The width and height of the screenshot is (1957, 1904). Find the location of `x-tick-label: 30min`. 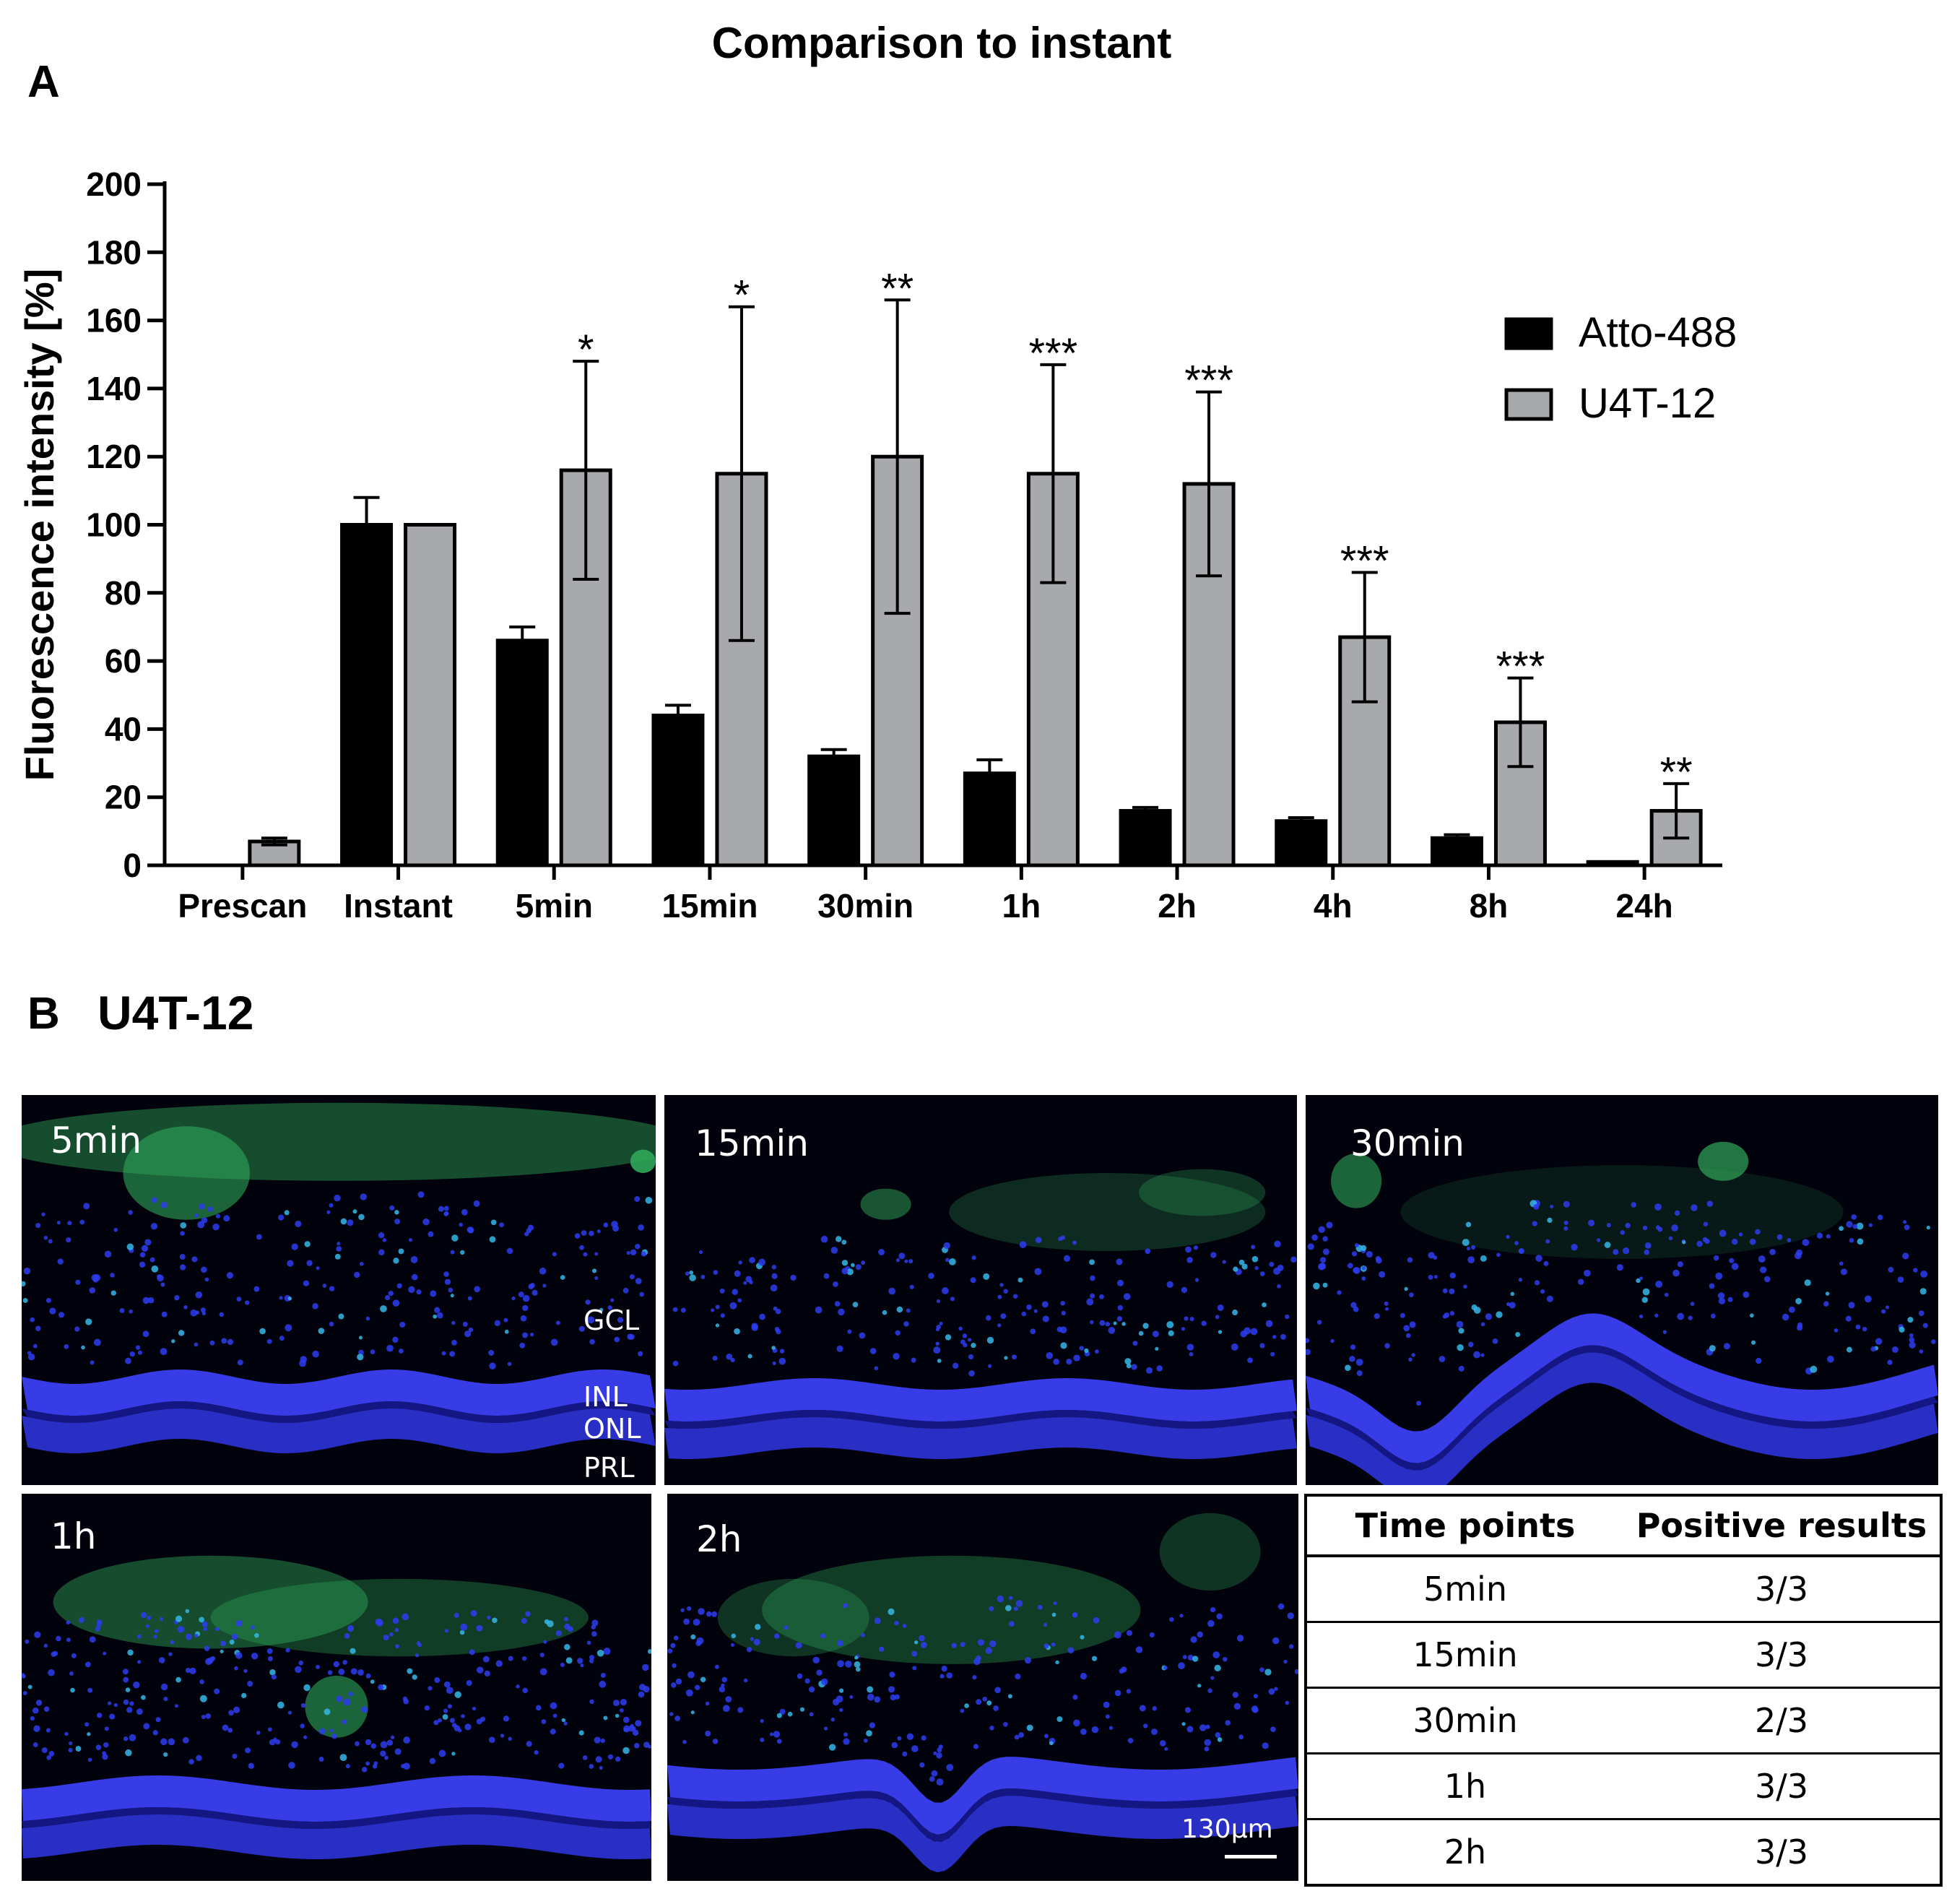

x-tick-label: 30min is located at coordinates (865, 906).